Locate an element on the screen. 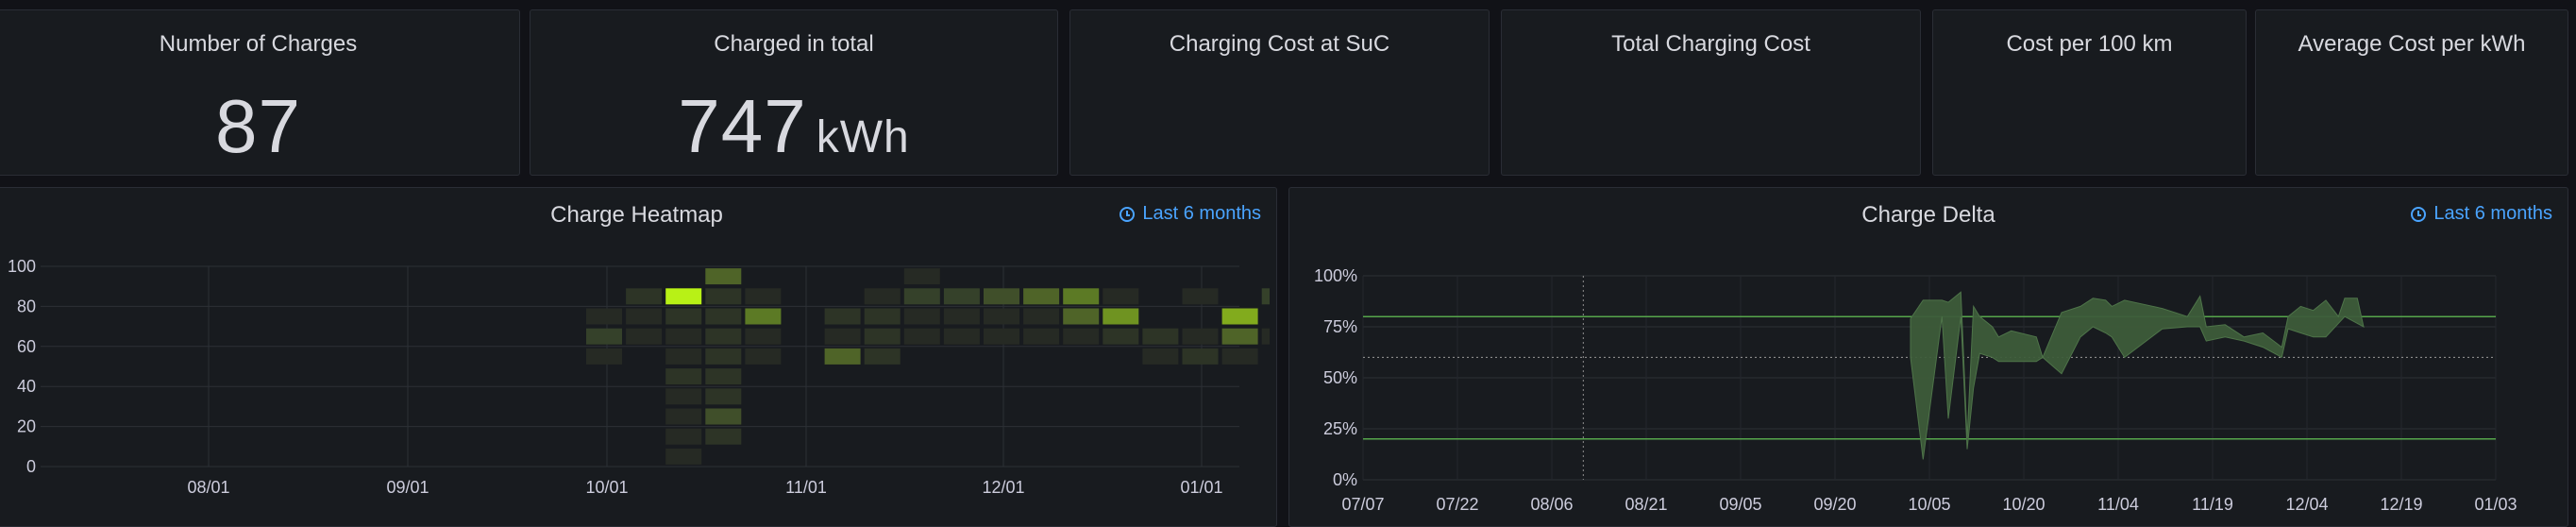  stat-panel-cost-per-100km: Cost per 100 km is located at coordinates (2089, 92).